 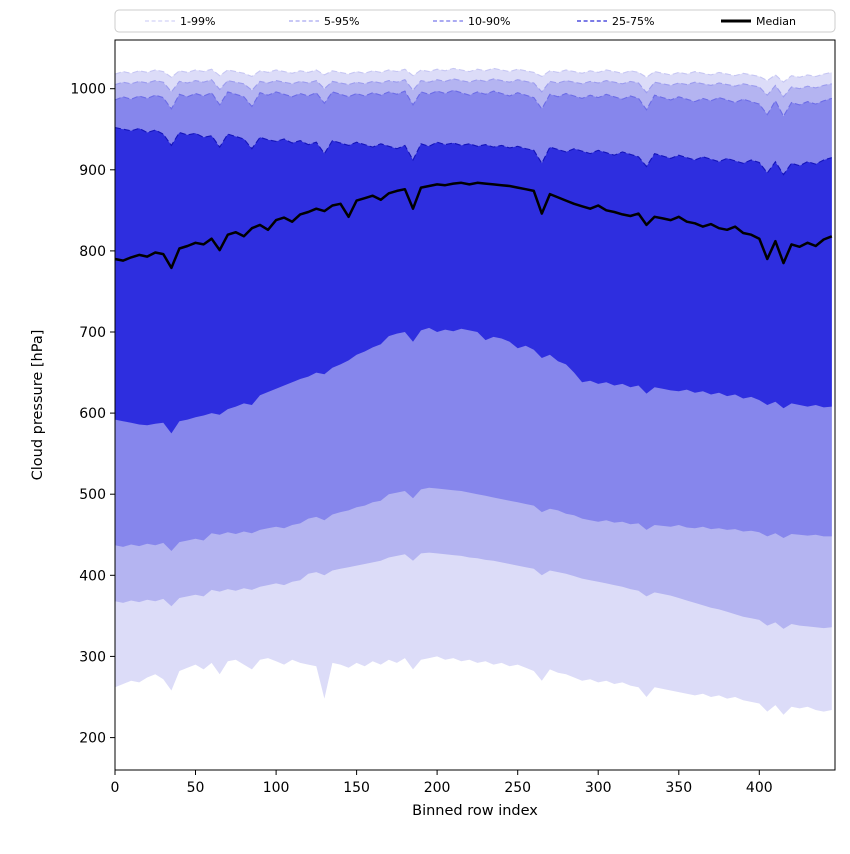 What do you see at coordinates (759, 788) in the screenshot?
I see `x-tick-label: 400` at bounding box center [759, 788].